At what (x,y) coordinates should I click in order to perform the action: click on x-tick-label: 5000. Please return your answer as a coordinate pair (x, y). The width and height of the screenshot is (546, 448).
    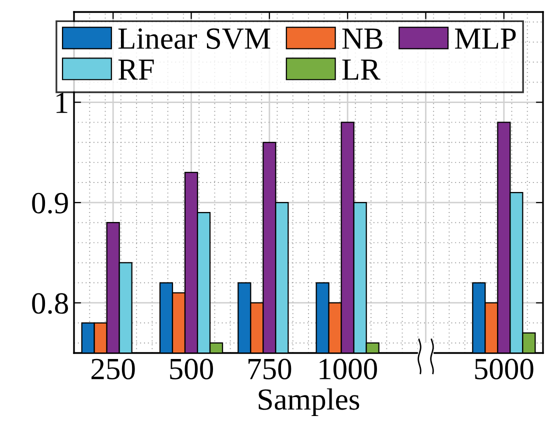
    Looking at the image, I should click on (504, 369).